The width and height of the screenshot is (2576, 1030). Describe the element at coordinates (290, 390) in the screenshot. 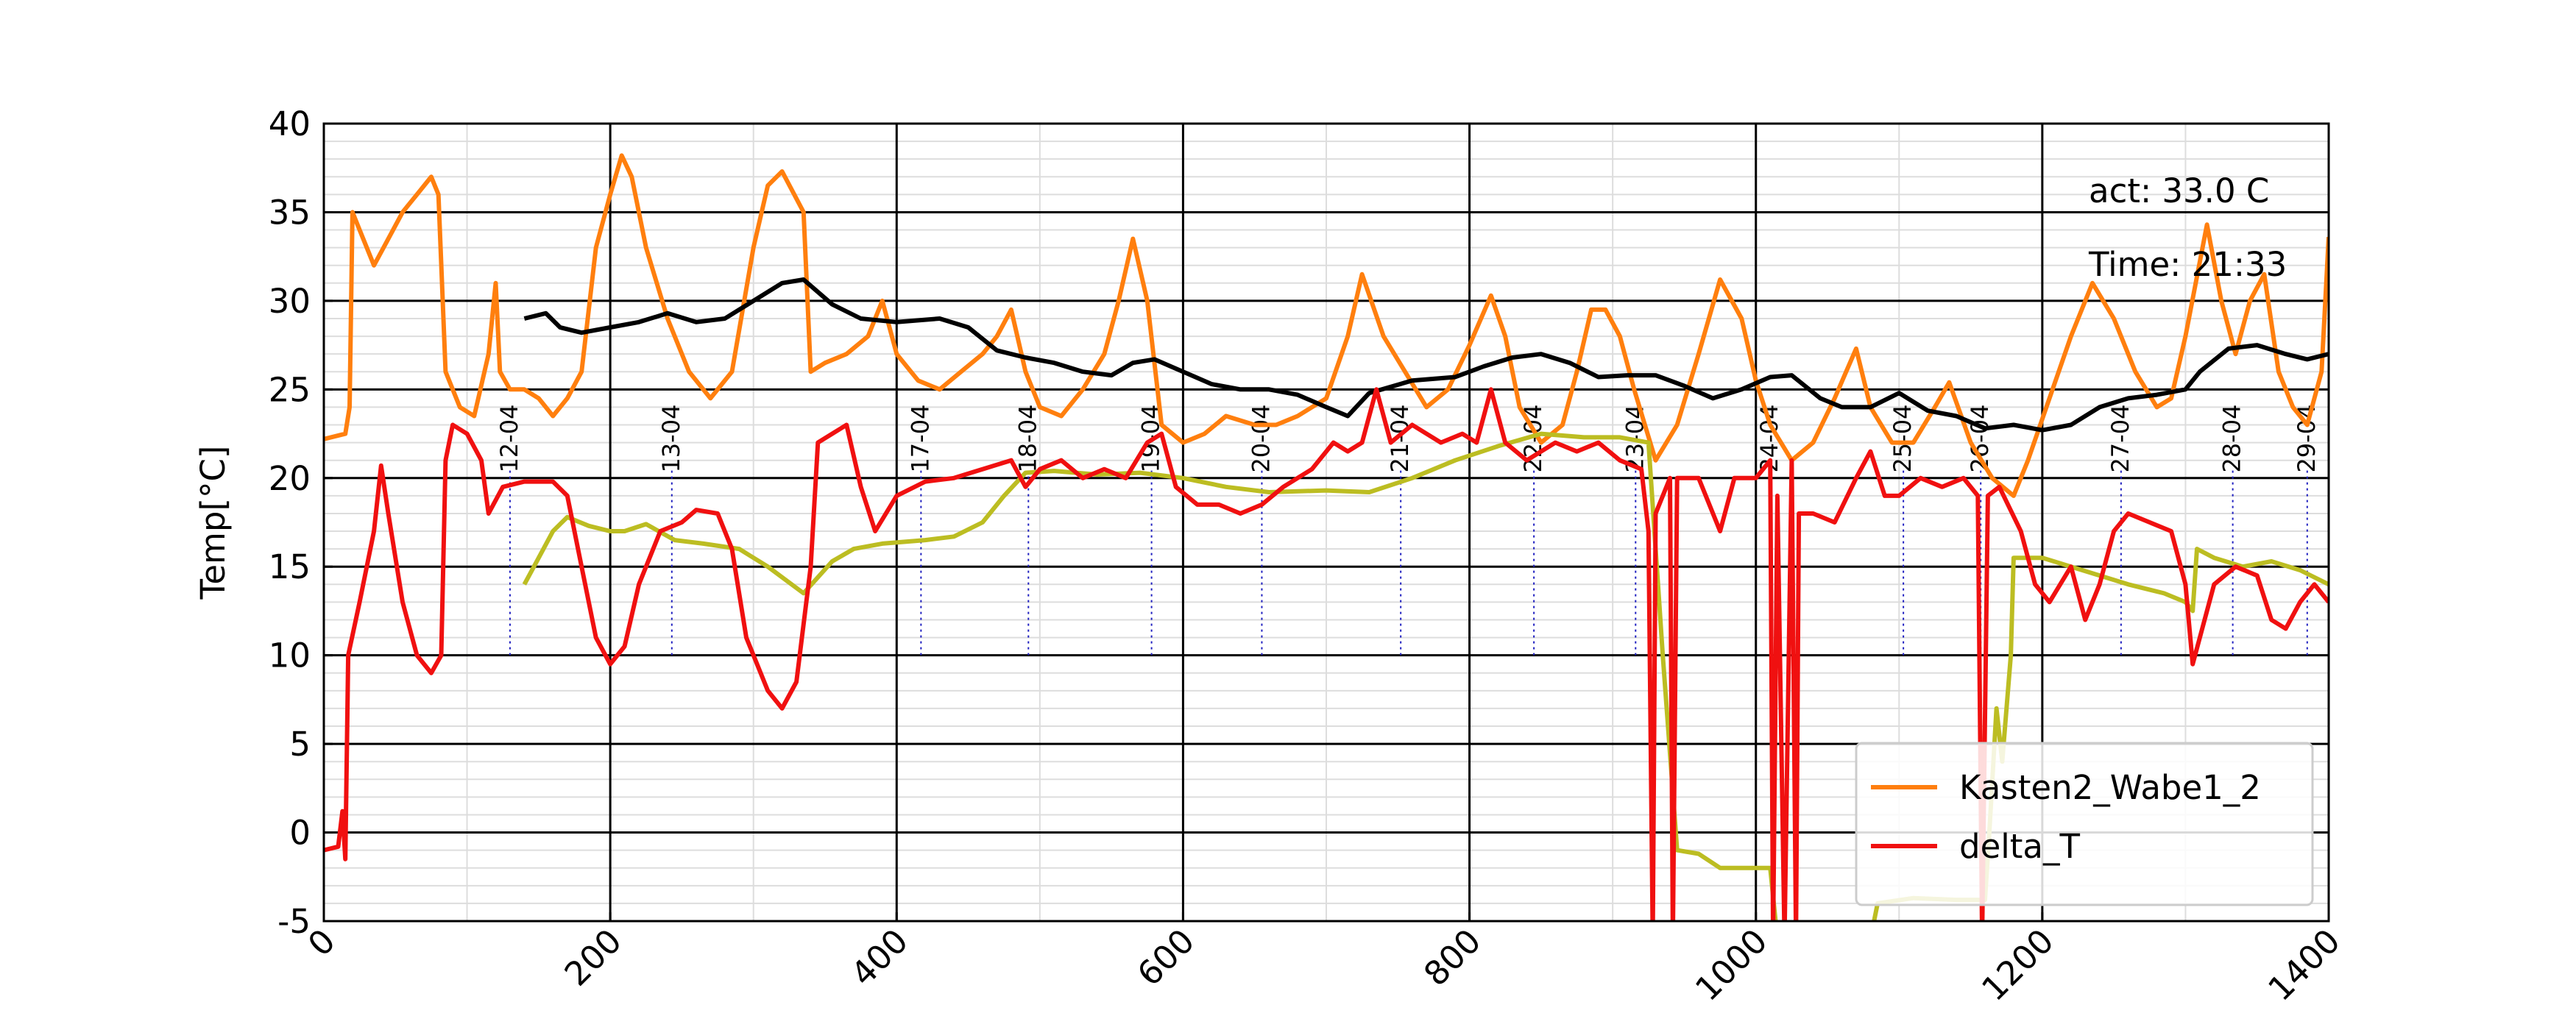

I see `y-tick-label: 25` at that location.